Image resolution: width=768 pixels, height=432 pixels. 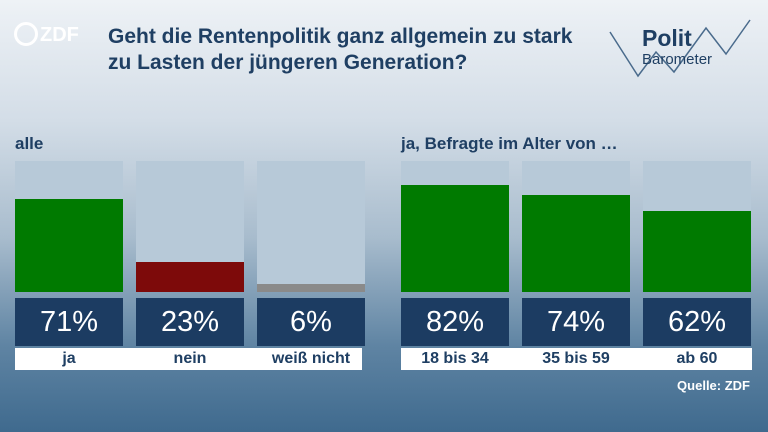 I want to click on politbarometer-zigzag-icon, so click(x=680, y=48).